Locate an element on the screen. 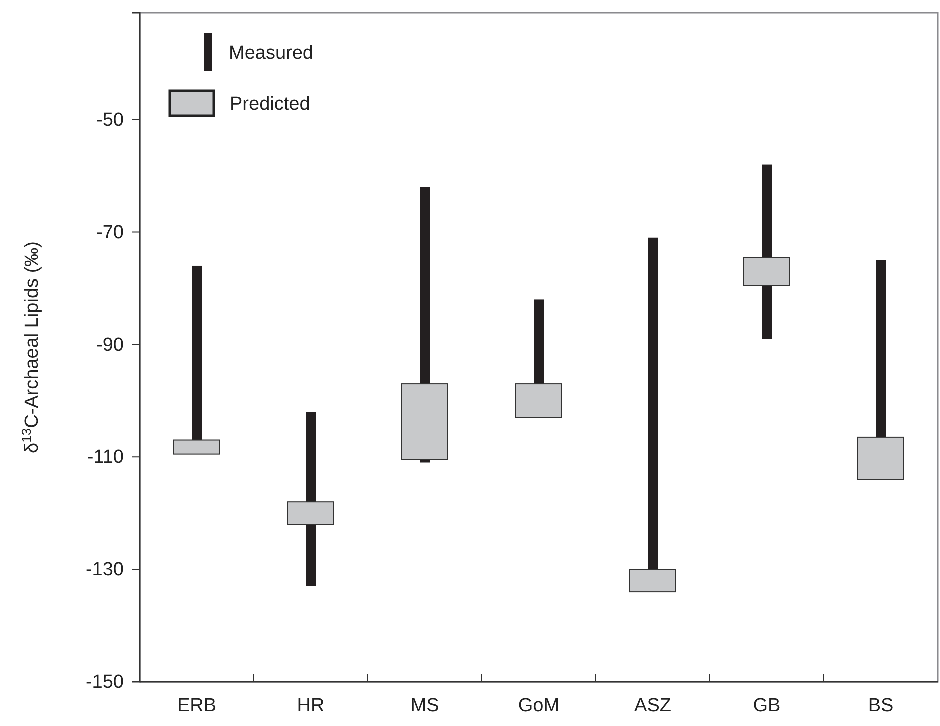 The width and height of the screenshot is (940, 726). y-tick-label: -50 is located at coordinates (110, 120).